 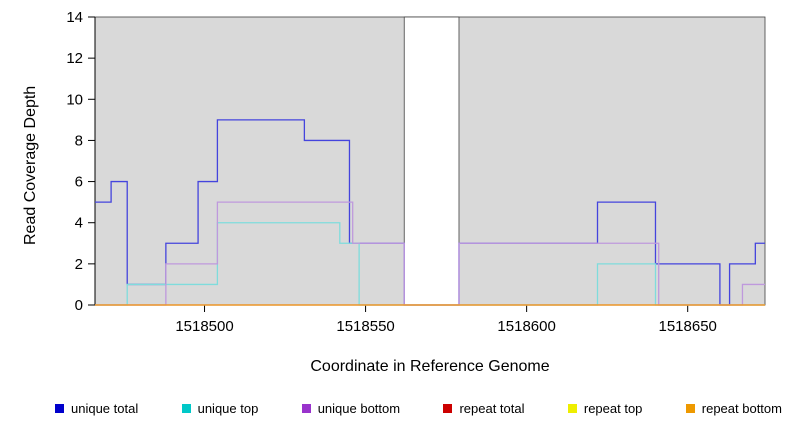 What do you see at coordinates (430, 366) in the screenshot?
I see `x-axis-title: Coordinate in Reference Genome` at bounding box center [430, 366].